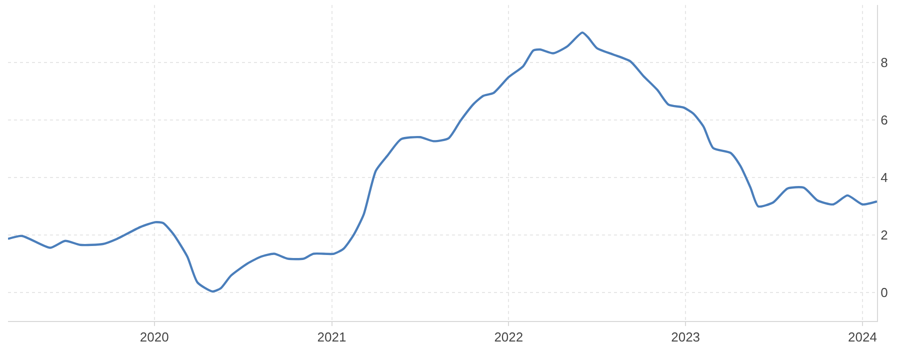 The width and height of the screenshot is (900, 350). Describe the element at coordinates (884, 234) in the screenshot. I see `y-tick-label: 2` at that location.